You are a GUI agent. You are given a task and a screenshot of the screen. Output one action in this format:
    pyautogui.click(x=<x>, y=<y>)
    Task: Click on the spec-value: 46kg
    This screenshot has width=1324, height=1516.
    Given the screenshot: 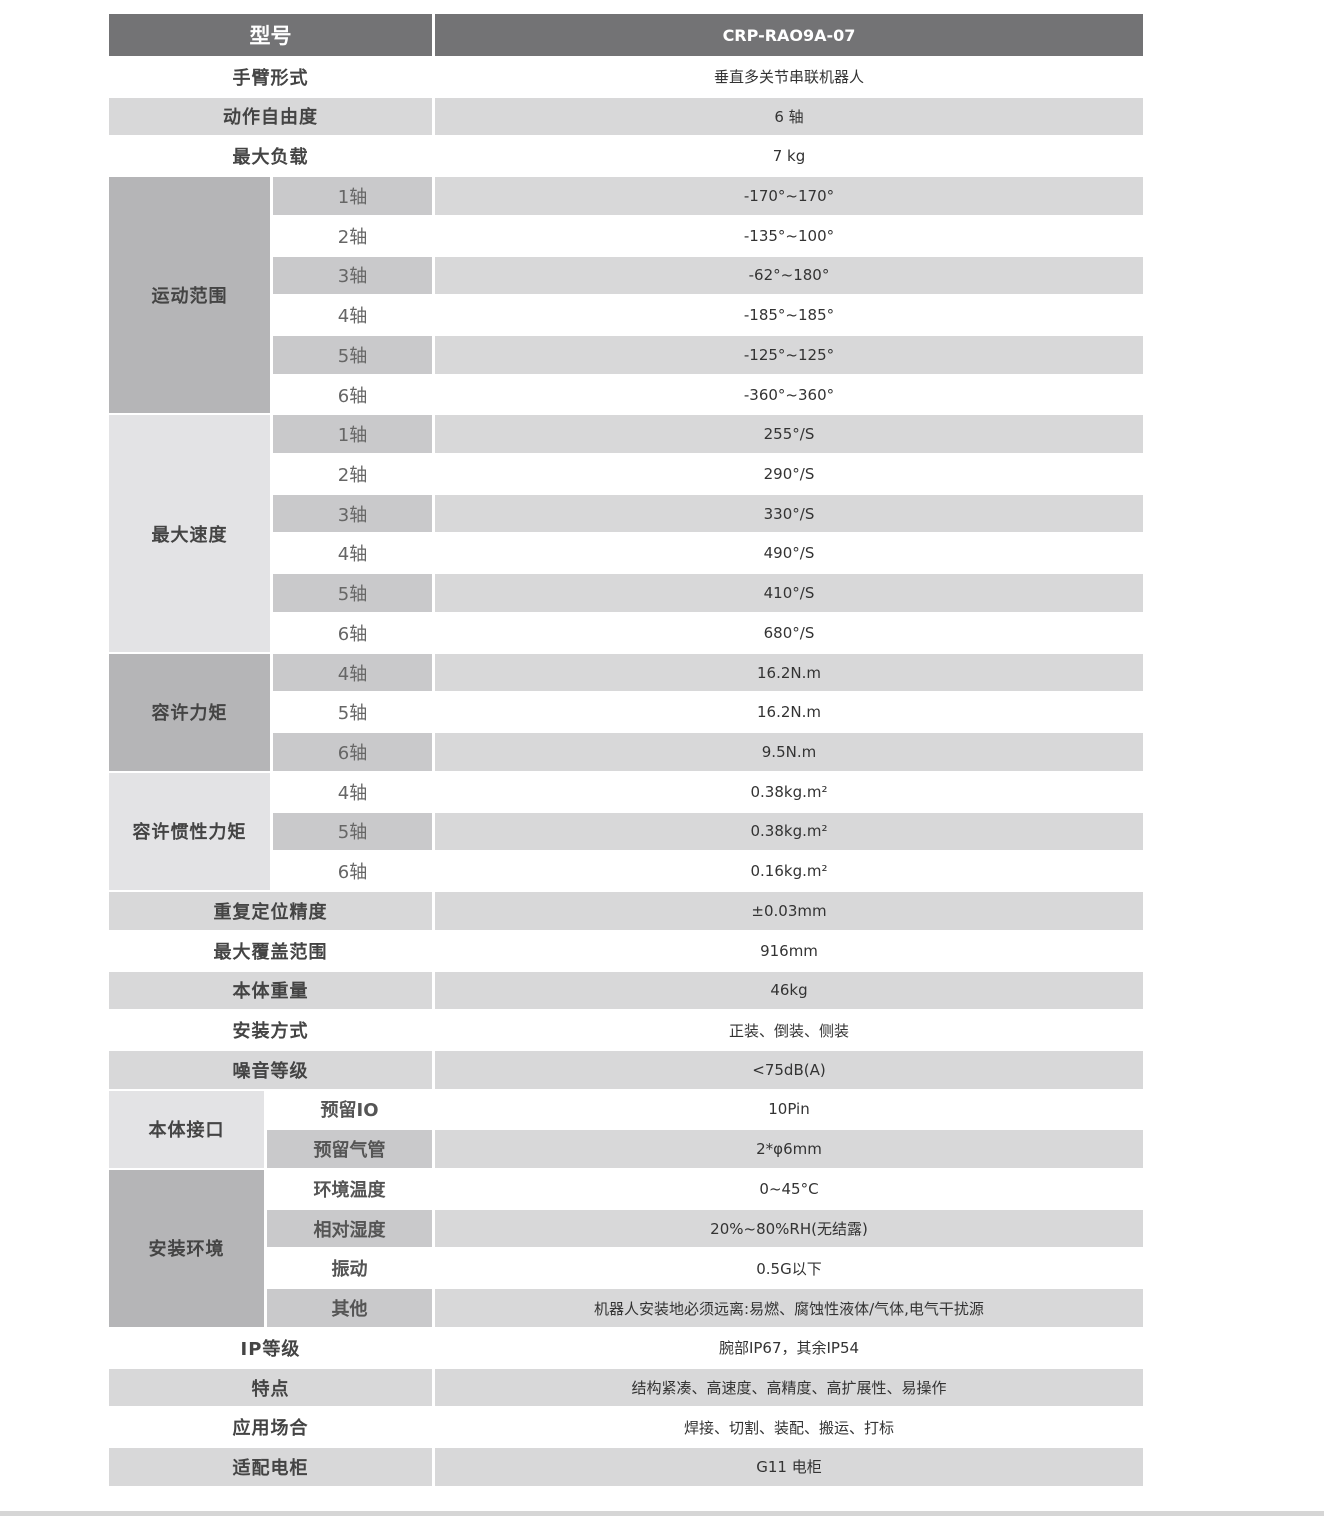 What is the action you would take?
    pyautogui.click(x=789, y=990)
    